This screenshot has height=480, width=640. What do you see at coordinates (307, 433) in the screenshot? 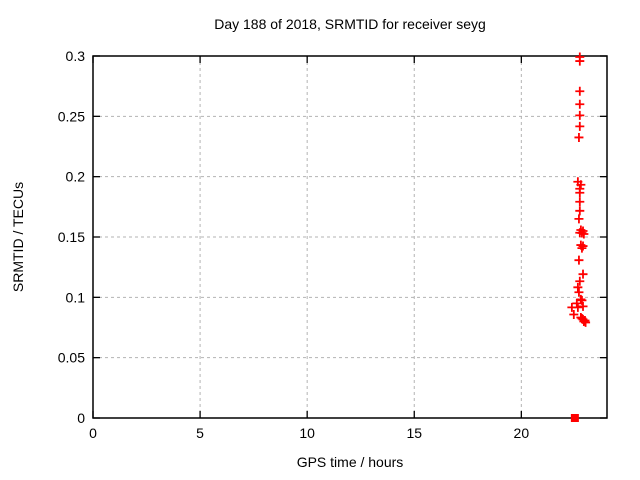
I see `x-tick-label: 10` at bounding box center [307, 433].